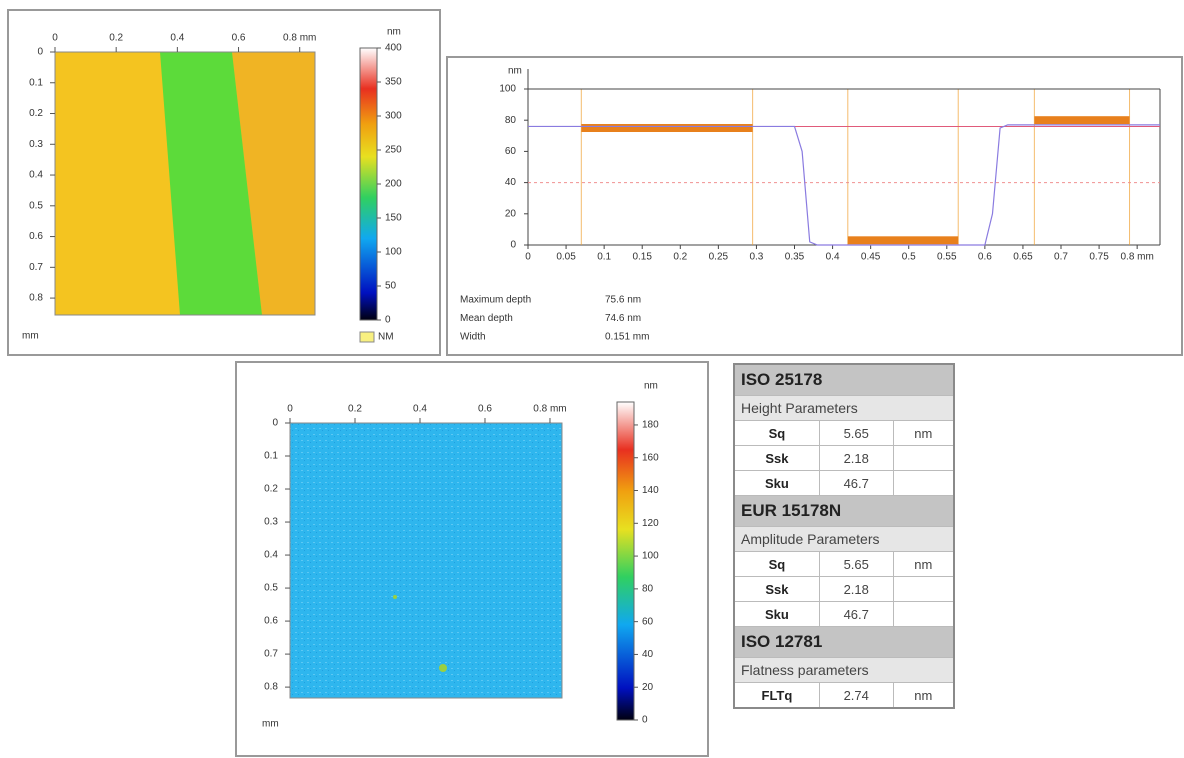 Image resolution: width=1184 pixels, height=758 pixels. I want to click on y-tick-label: 0.7, so click(271, 654).